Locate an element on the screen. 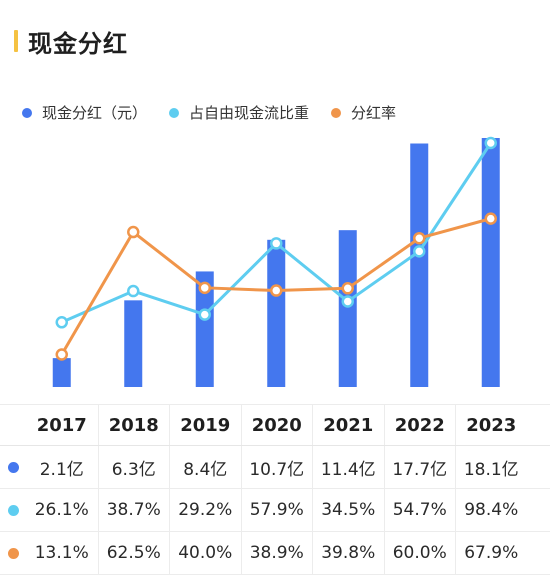 This screenshot has width=550, height=584. table-cell: 60.0% is located at coordinates (419, 553).